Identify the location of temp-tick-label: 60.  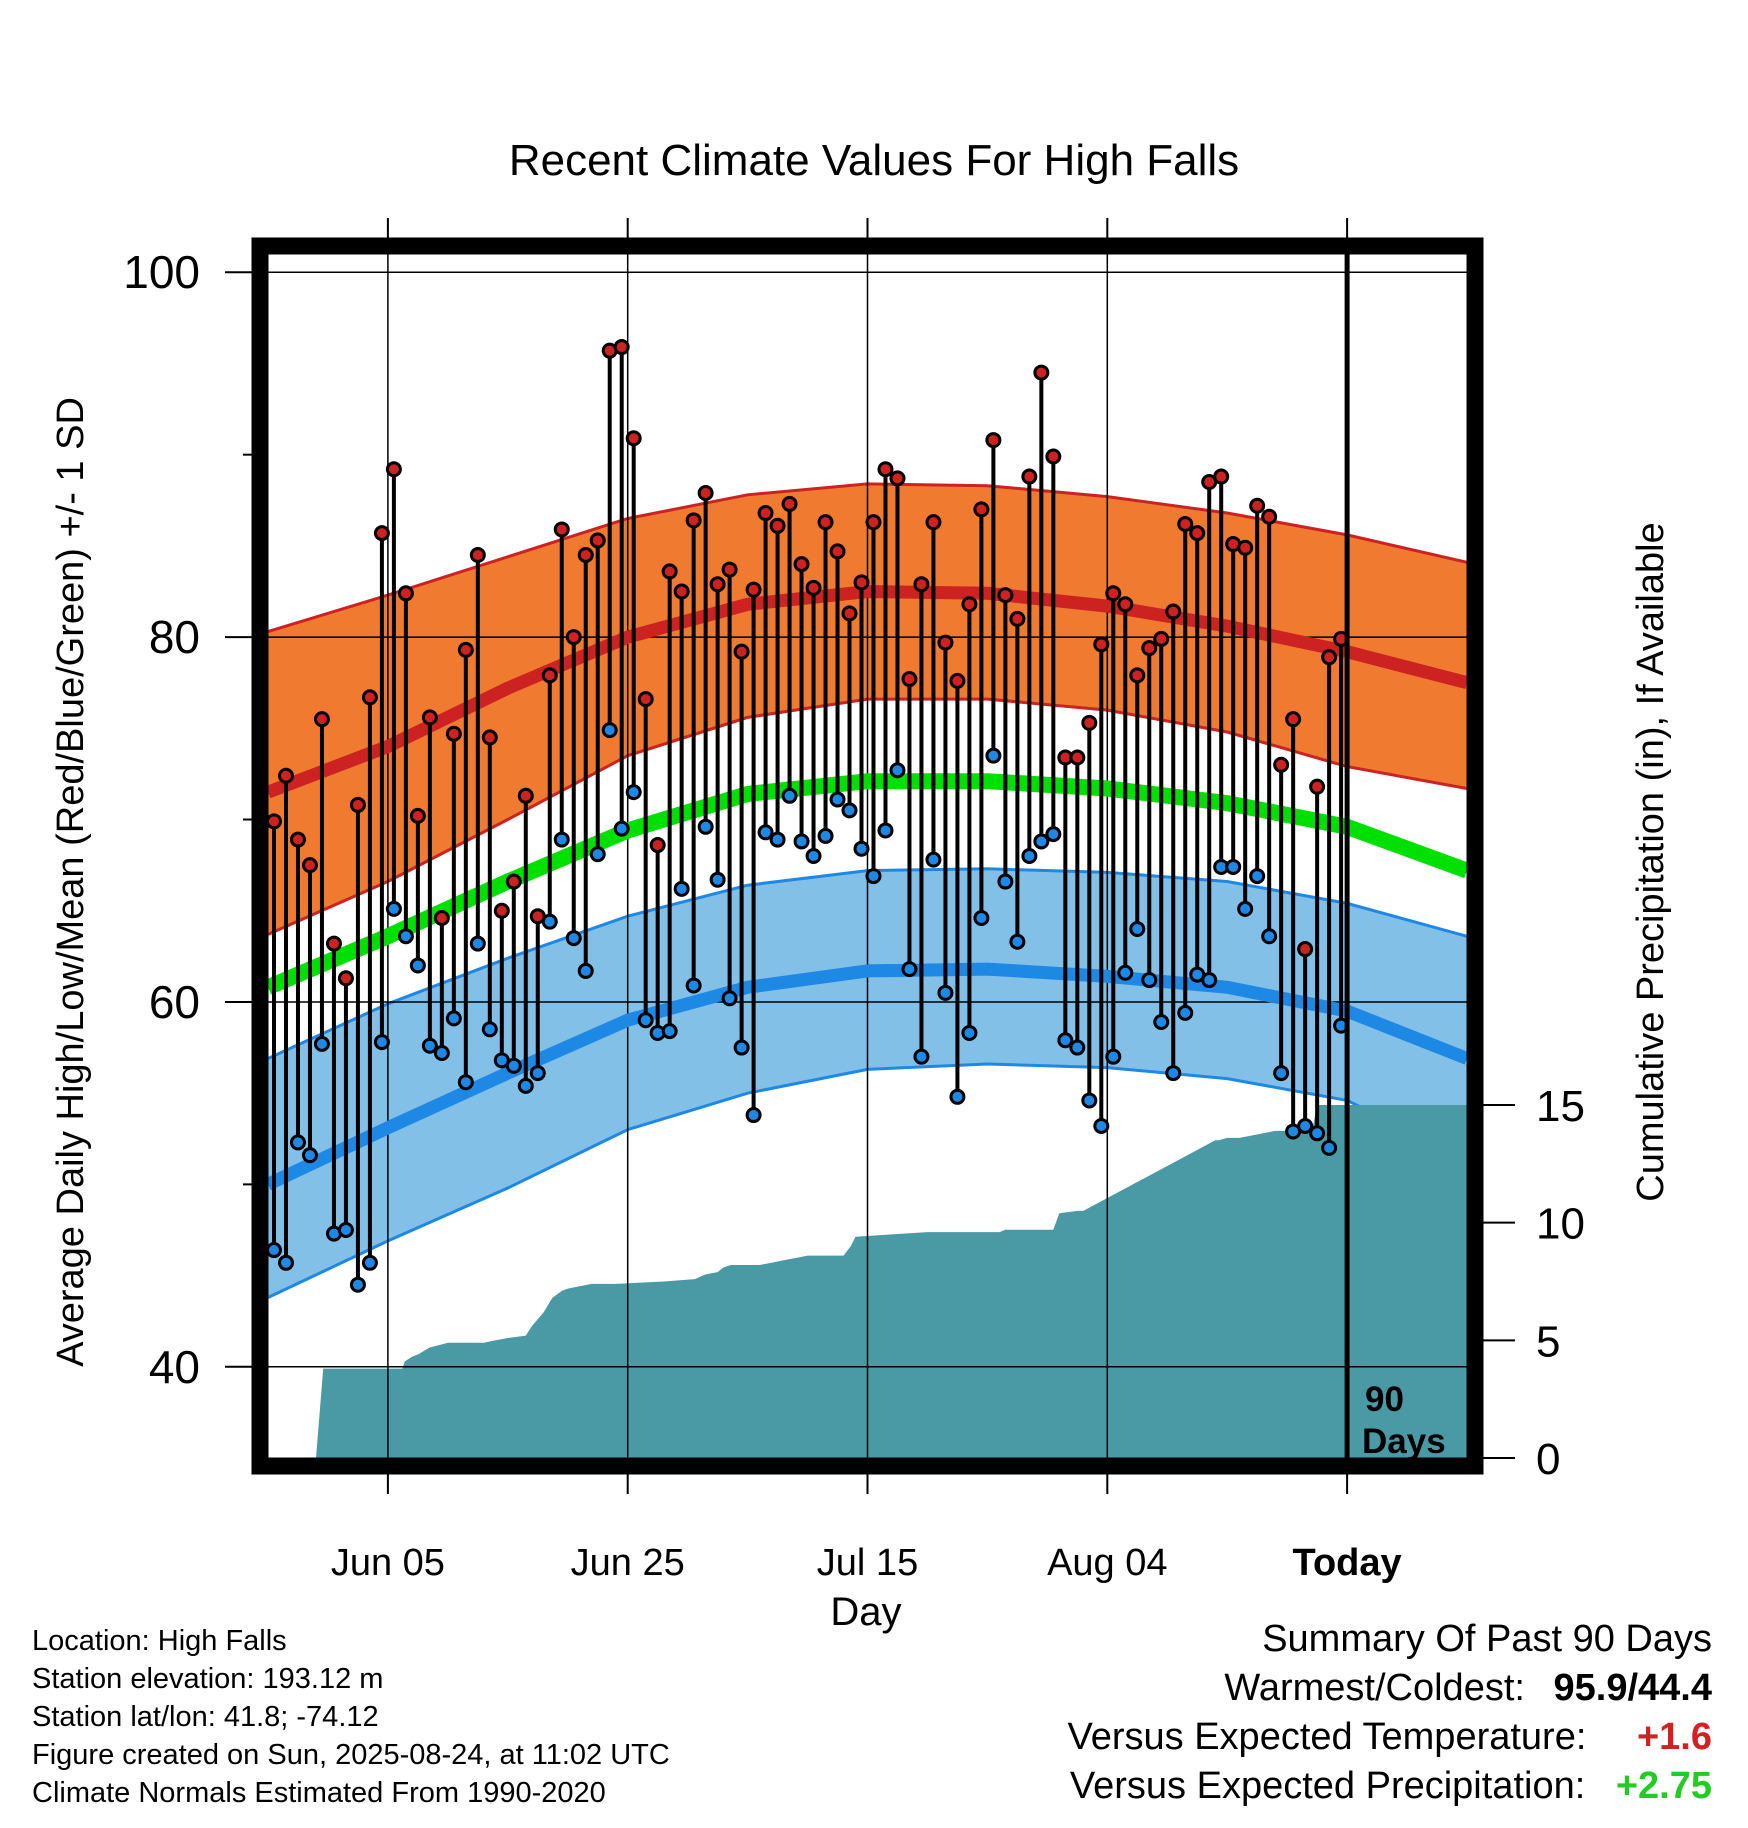
(174, 1002).